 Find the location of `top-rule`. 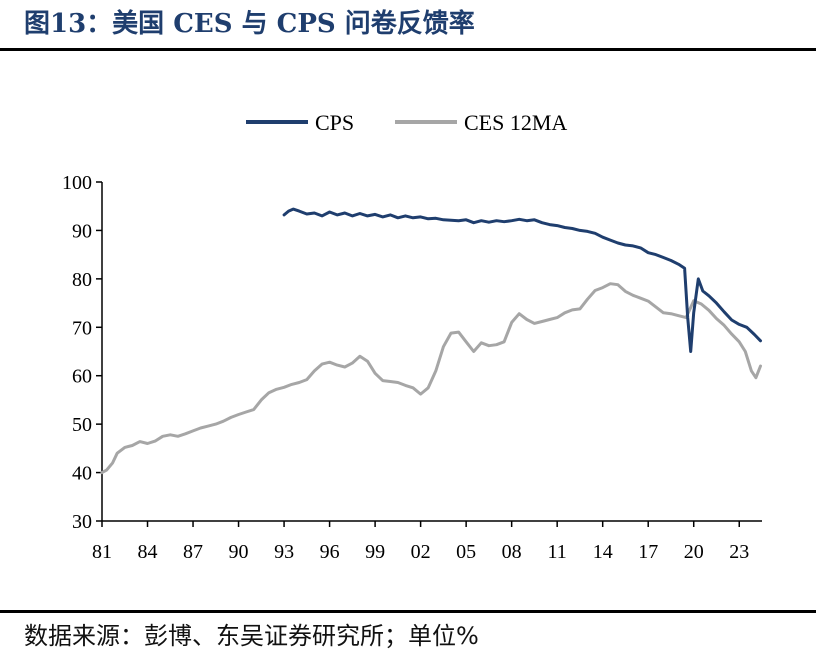

top-rule is located at coordinates (408, 49).